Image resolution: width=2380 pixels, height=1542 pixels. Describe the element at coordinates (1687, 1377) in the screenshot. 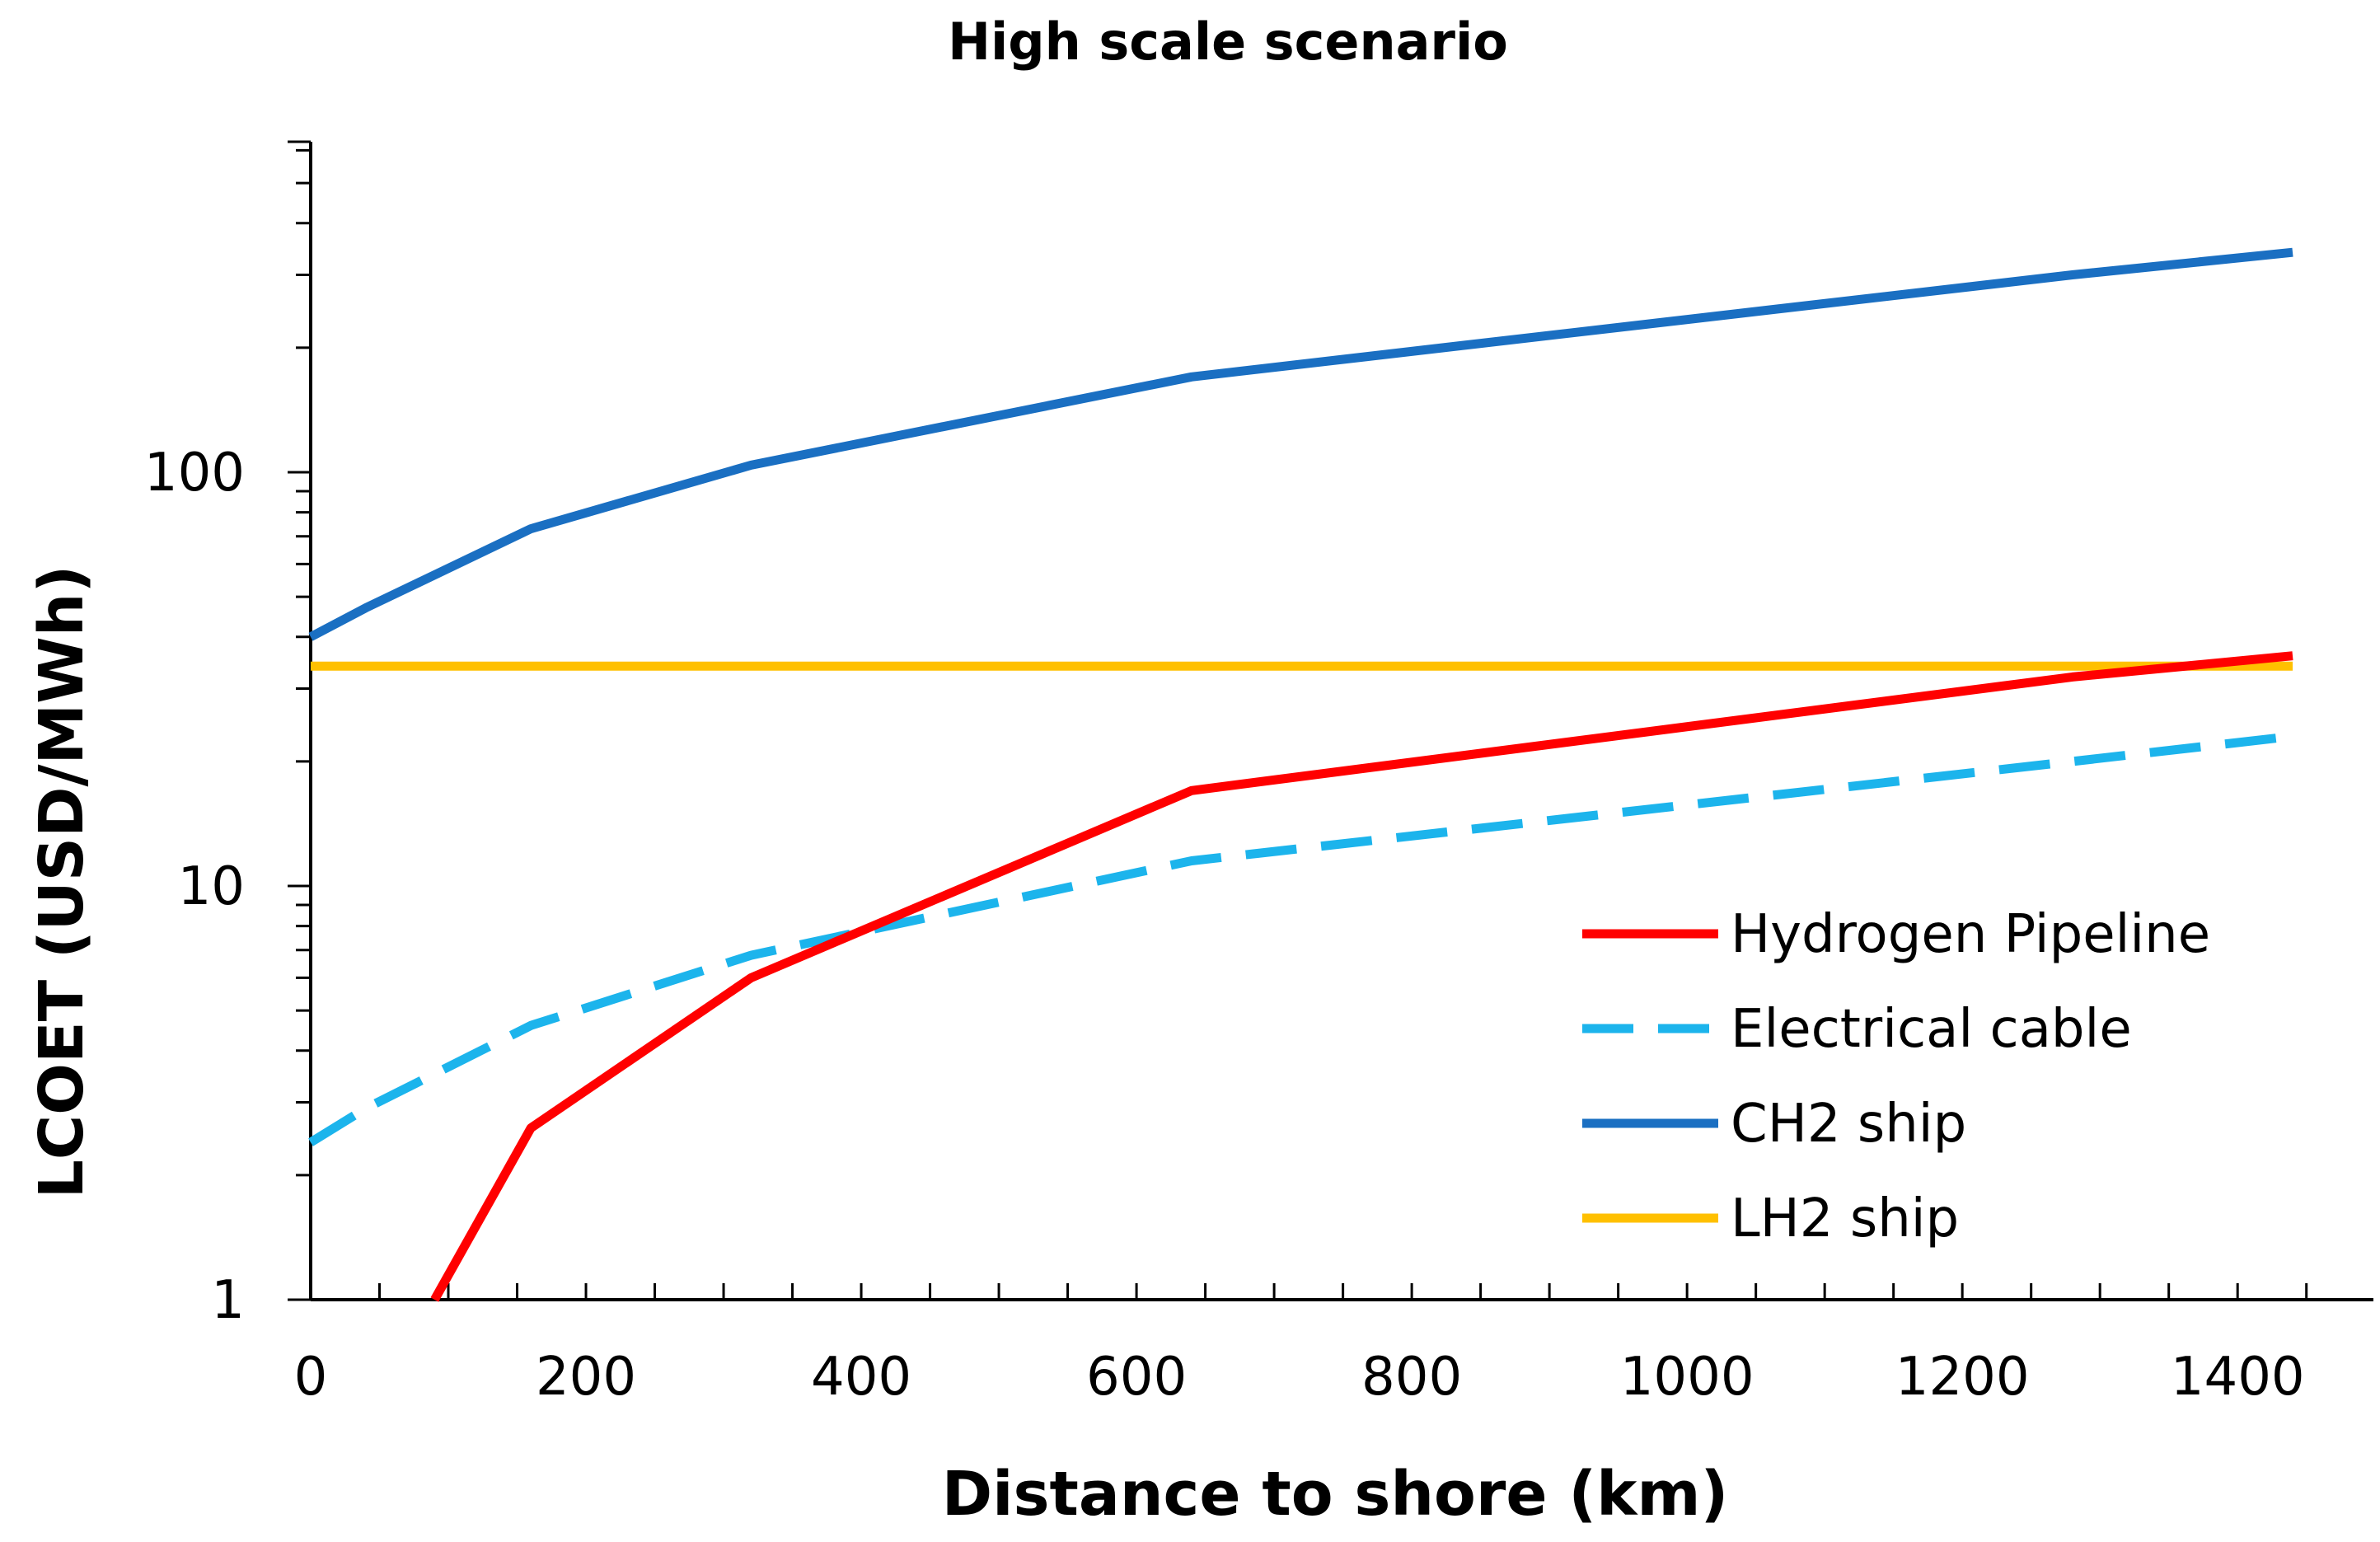

I see `x-tick-label: 1000` at that location.